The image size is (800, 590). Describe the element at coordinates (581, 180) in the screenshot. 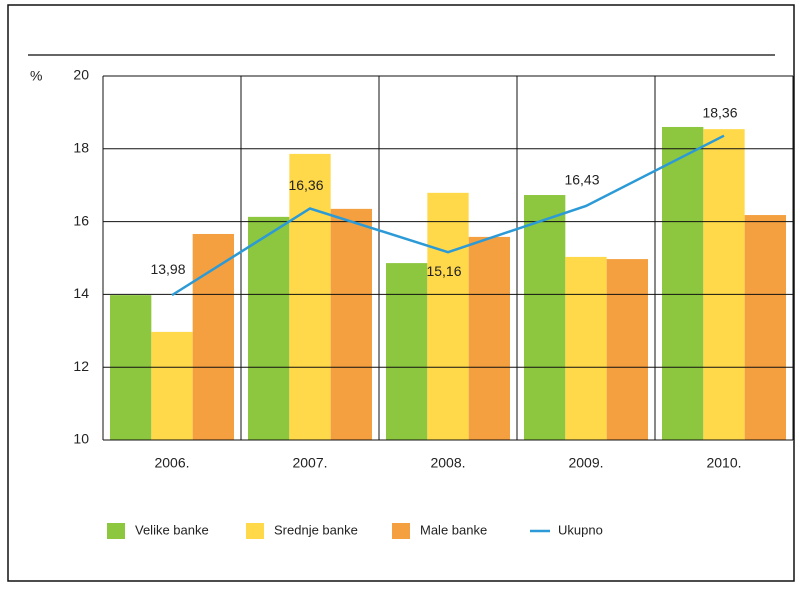

I see `data-label: 16,43` at that location.